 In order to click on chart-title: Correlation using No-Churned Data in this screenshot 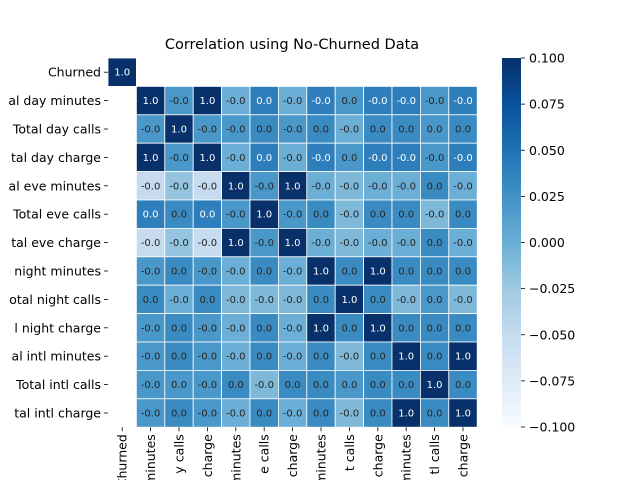, I will do `click(292, 45)`.